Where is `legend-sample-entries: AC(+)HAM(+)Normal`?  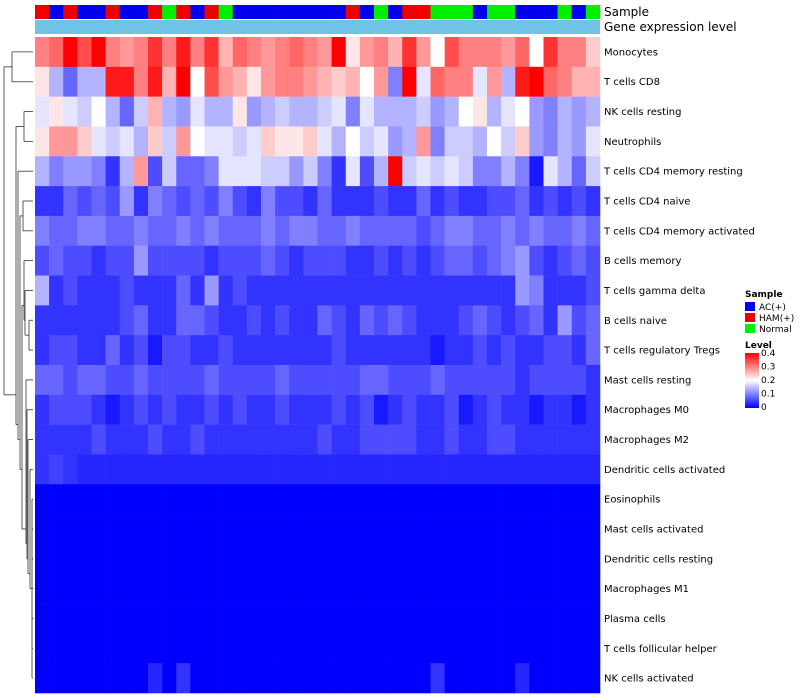 legend-sample-entries: AC(+)HAM(+)Normal is located at coordinates (769, 318).